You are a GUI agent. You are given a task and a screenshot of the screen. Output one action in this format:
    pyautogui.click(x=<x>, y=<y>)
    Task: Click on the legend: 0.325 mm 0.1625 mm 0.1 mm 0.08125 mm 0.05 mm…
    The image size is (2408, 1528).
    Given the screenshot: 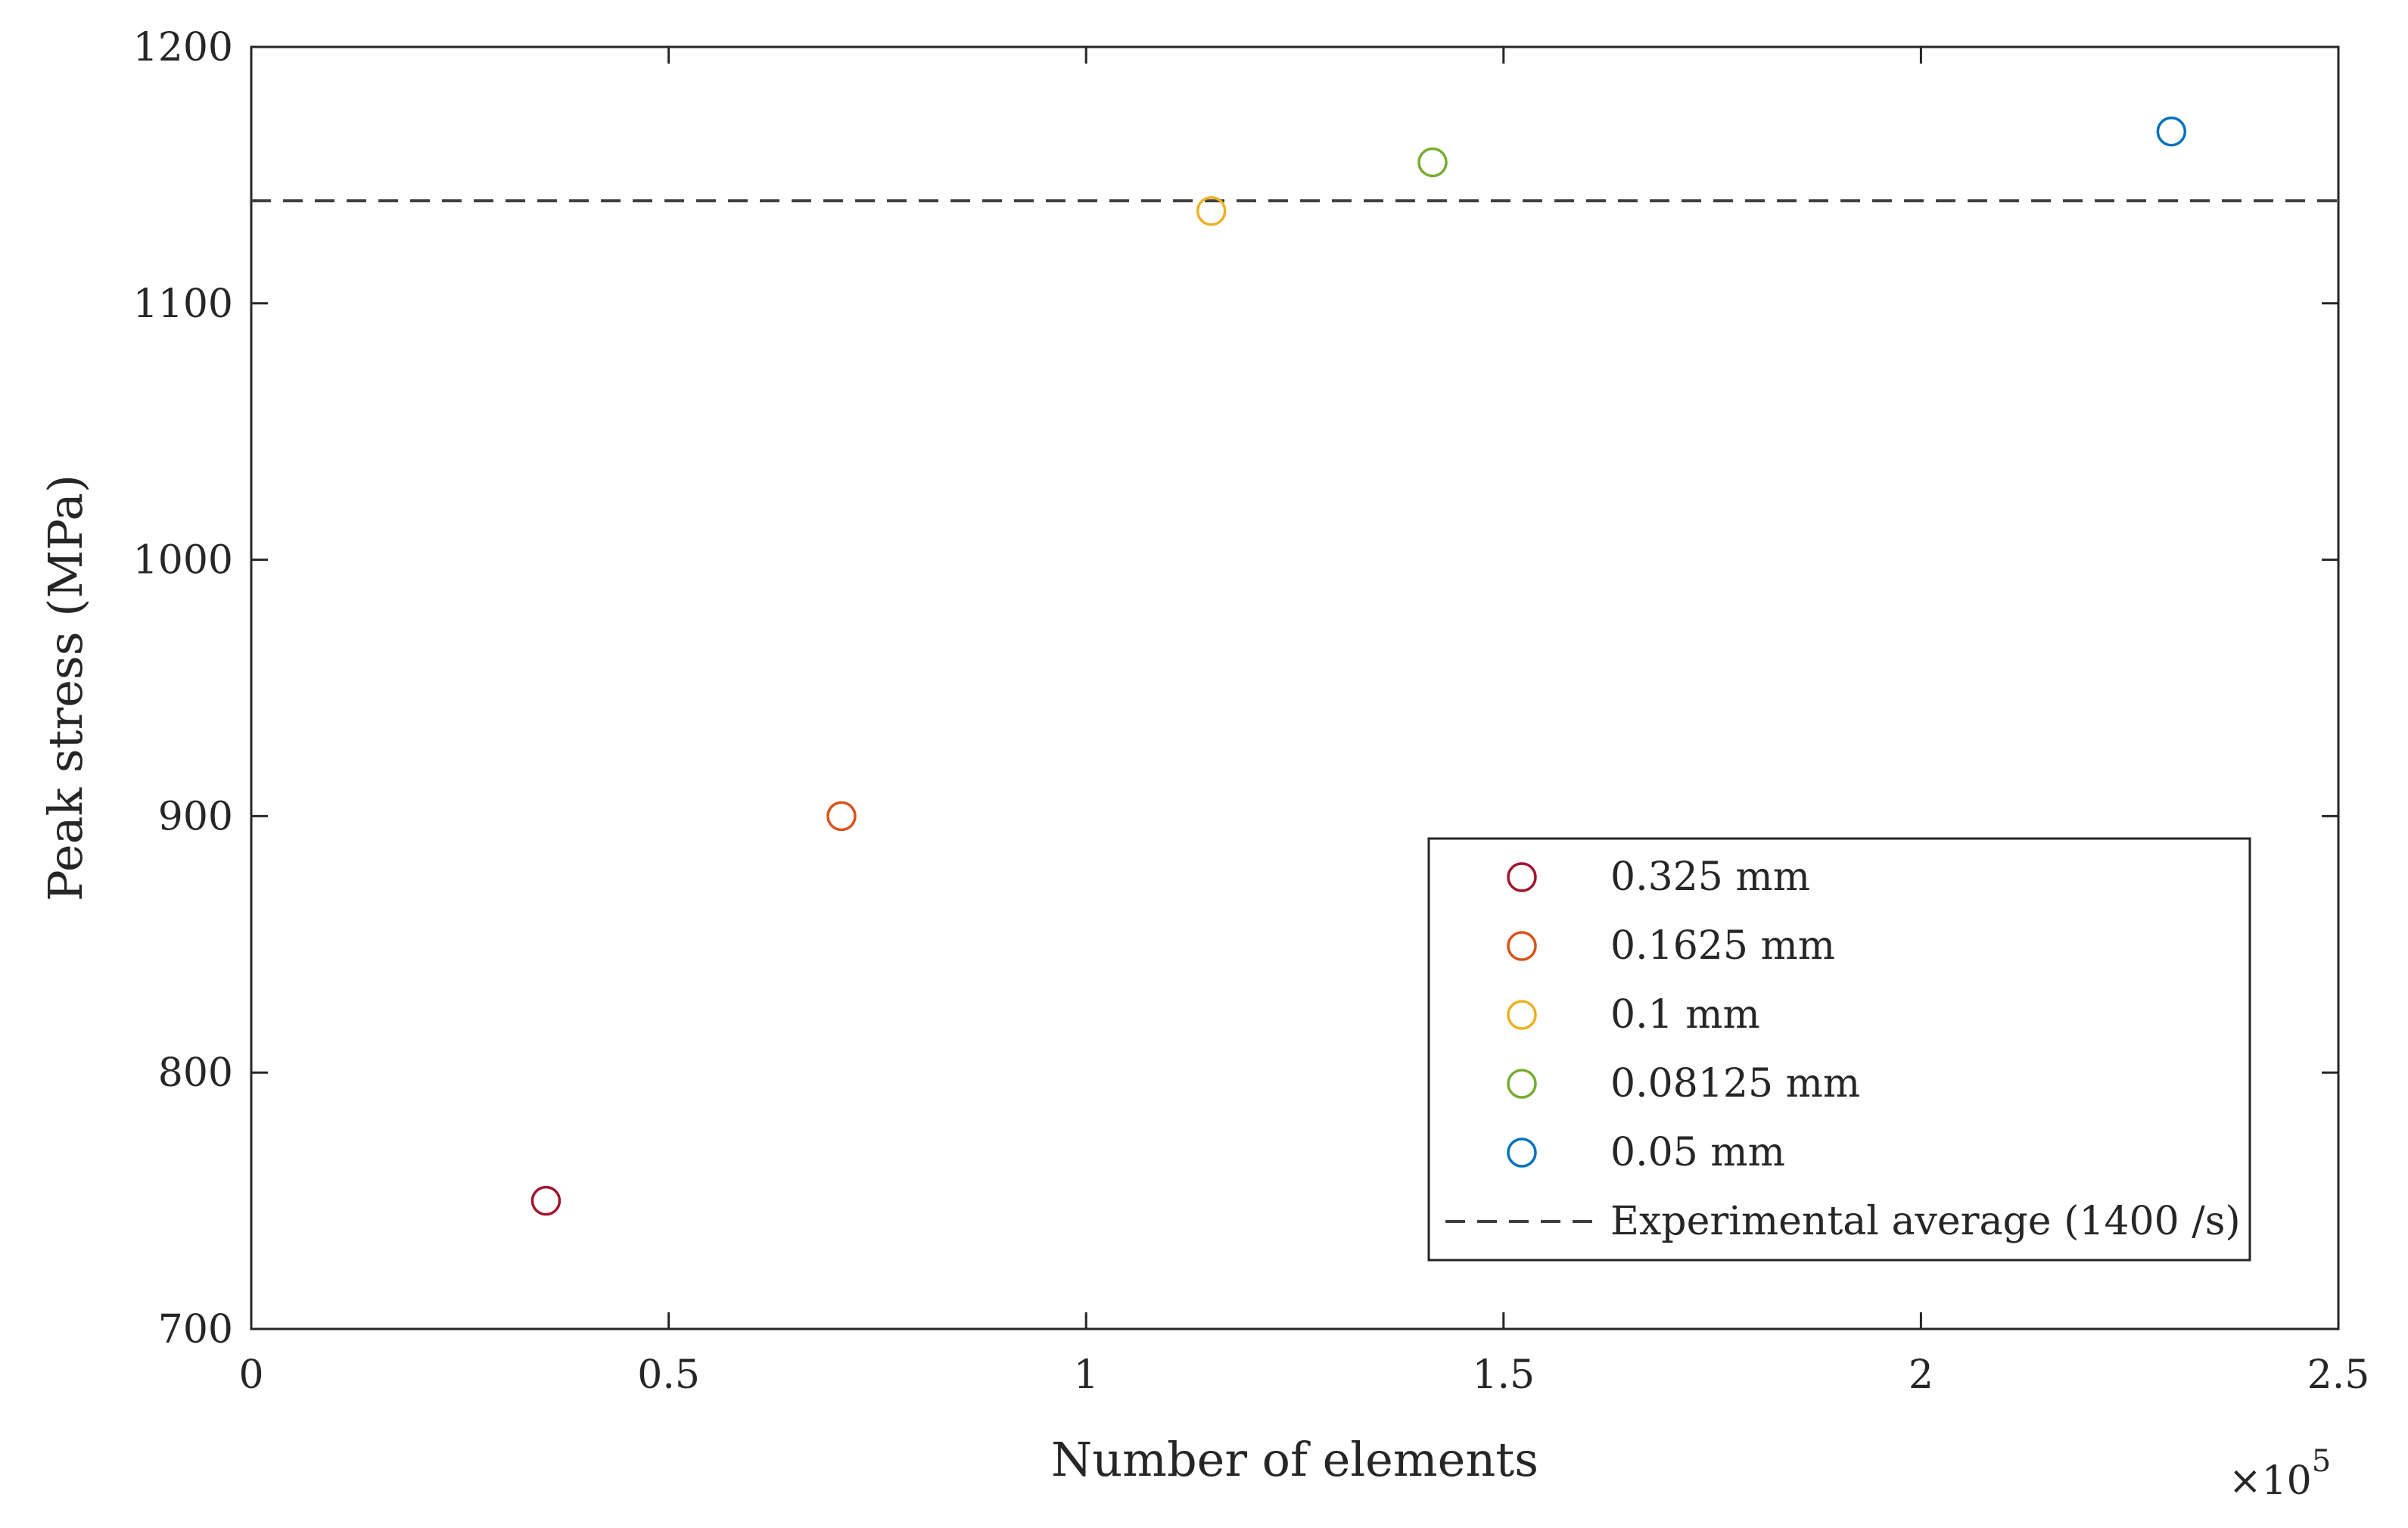 What is the action you would take?
    pyautogui.click(x=1839, y=1049)
    